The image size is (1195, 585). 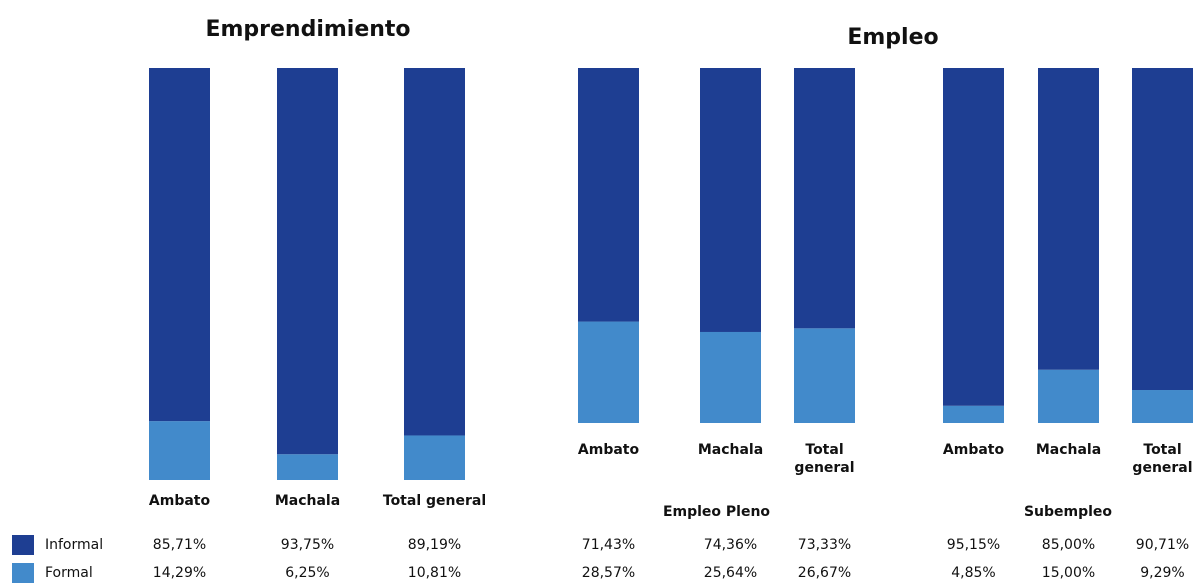 What do you see at coordinates (179, 545) in the screenshot?
I see `value-label: 85,71%` at bounding box center [179, 545].